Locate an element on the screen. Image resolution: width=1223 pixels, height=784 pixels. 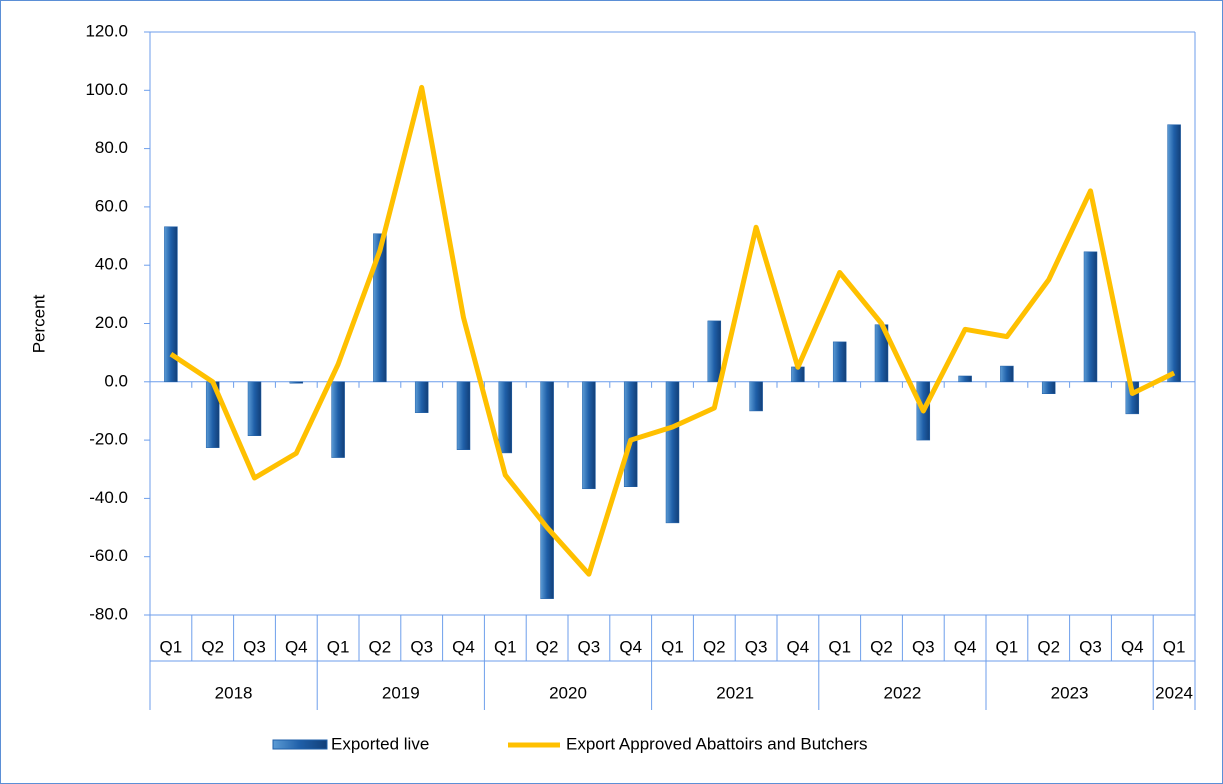
legend-swatch is located at coordinates (300, 744).